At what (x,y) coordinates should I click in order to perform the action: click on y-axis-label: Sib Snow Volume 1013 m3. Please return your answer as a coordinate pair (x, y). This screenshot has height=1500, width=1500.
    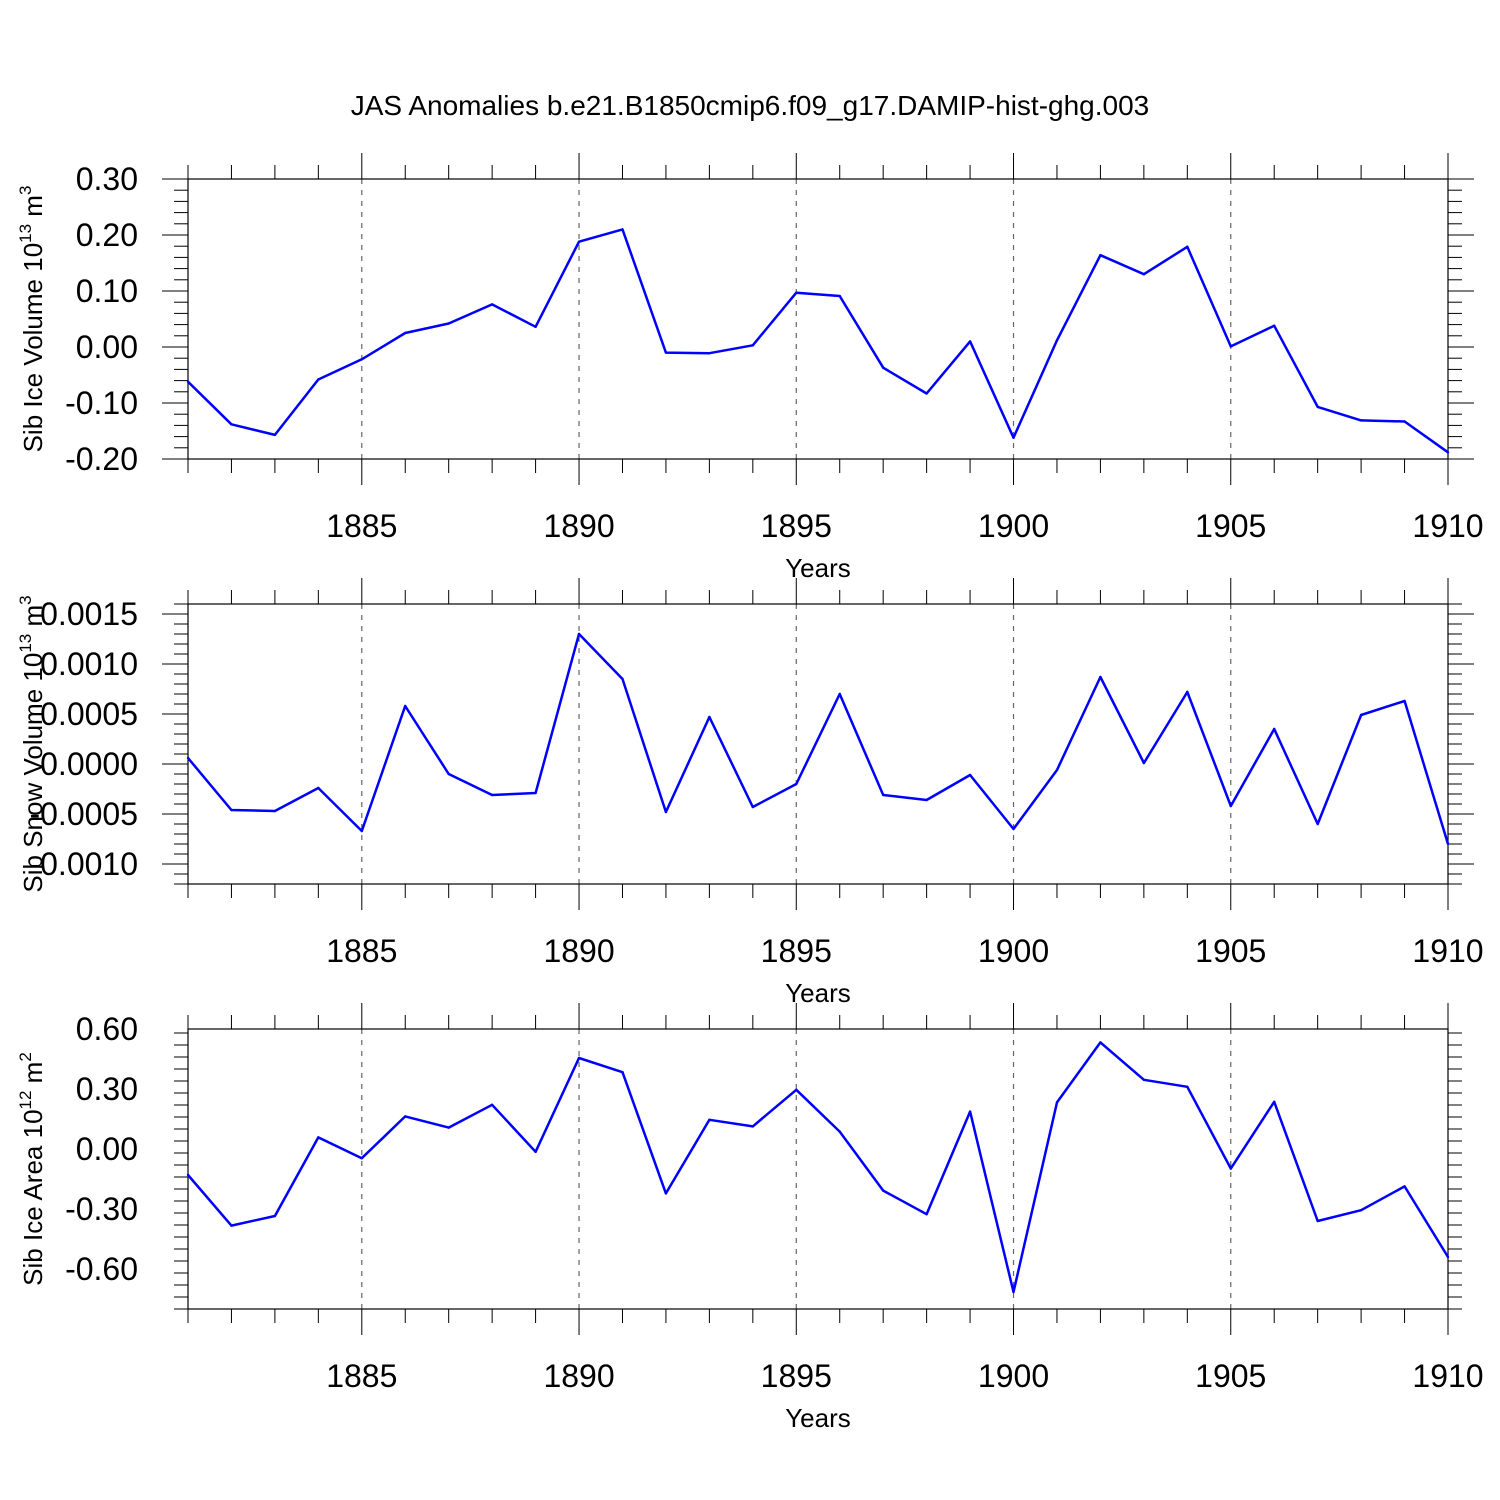
    Looking at the image, I should click on (32, 743).